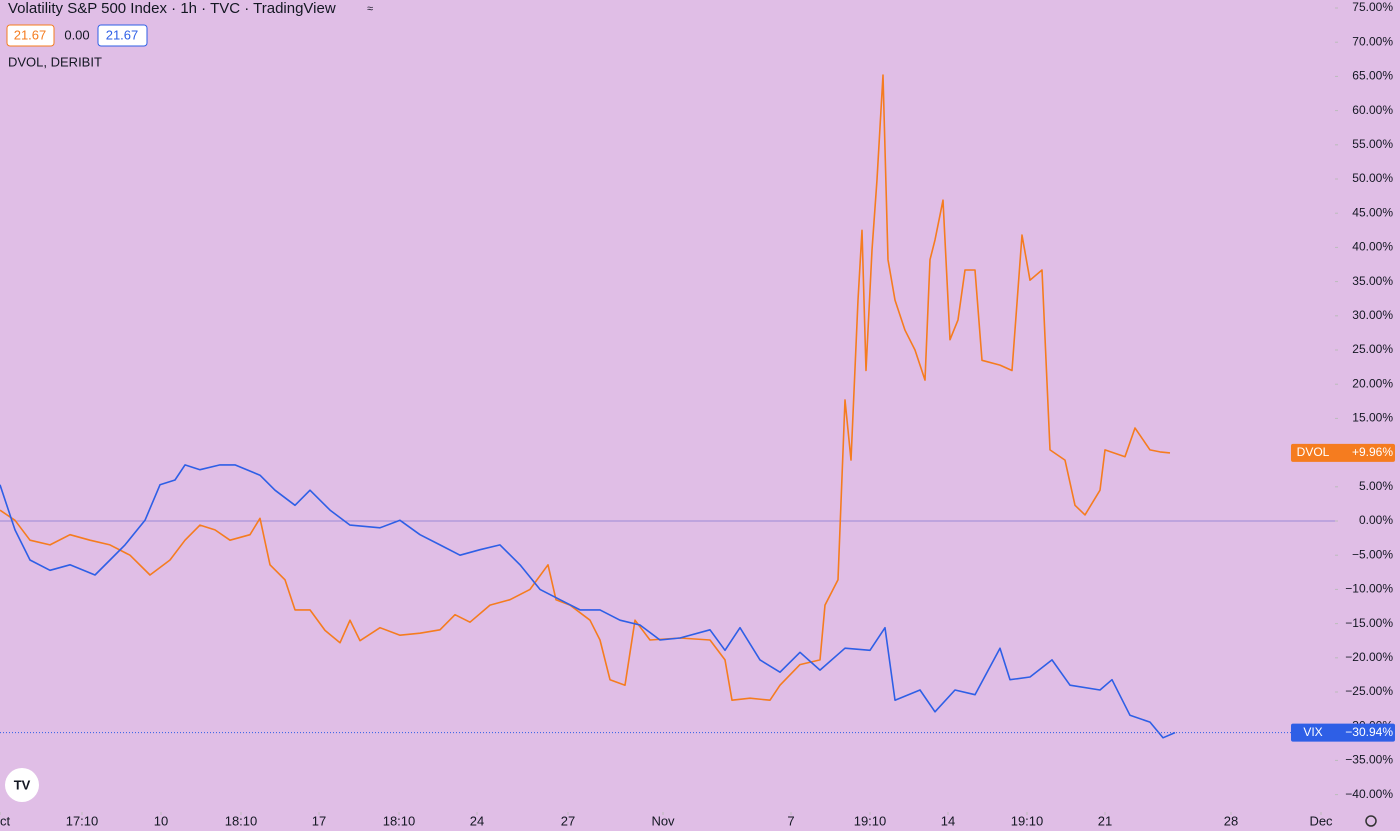 This screenshot has width=1400, height=831. I want to click on y-tick-label: 30.00%, so click(1372, 315).